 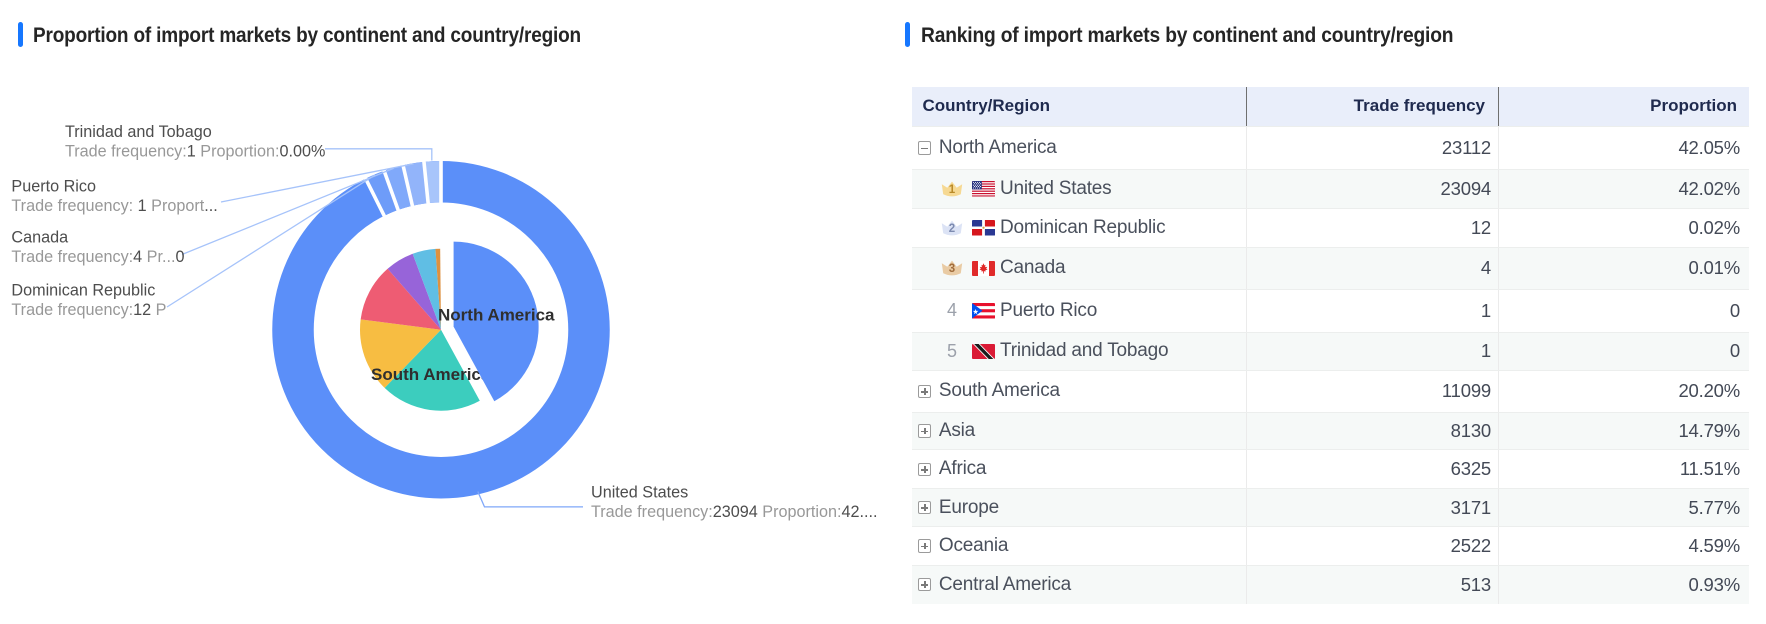 I want to click on svg-text: Trade frequency:4 Pr...0, so click(x=97, y=257).